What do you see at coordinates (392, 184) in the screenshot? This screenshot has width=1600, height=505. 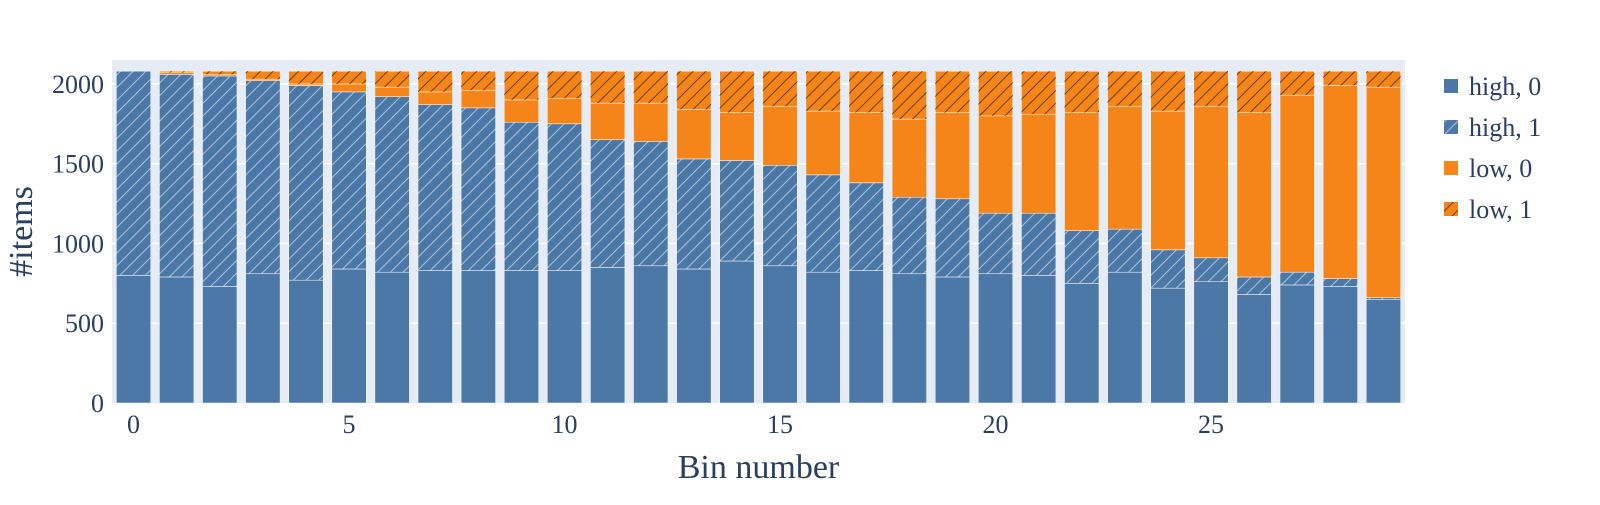 I see `bar-high-1-bin-6-hatch` at bounding box center [392, 184].